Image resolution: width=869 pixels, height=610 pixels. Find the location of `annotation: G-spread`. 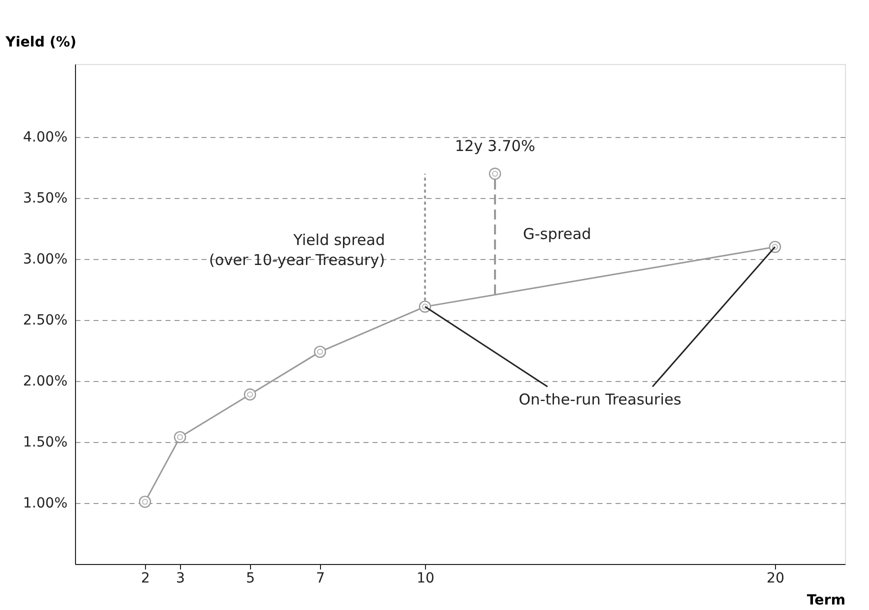

annotation: G-spread is located at coordinates (557, 234).